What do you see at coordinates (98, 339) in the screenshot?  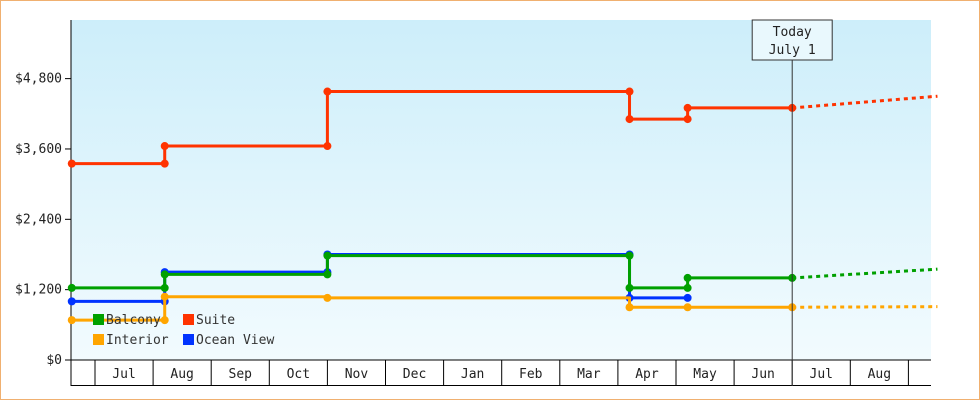 I see `legend-swatch-interior` at bounding box center [98, 339].